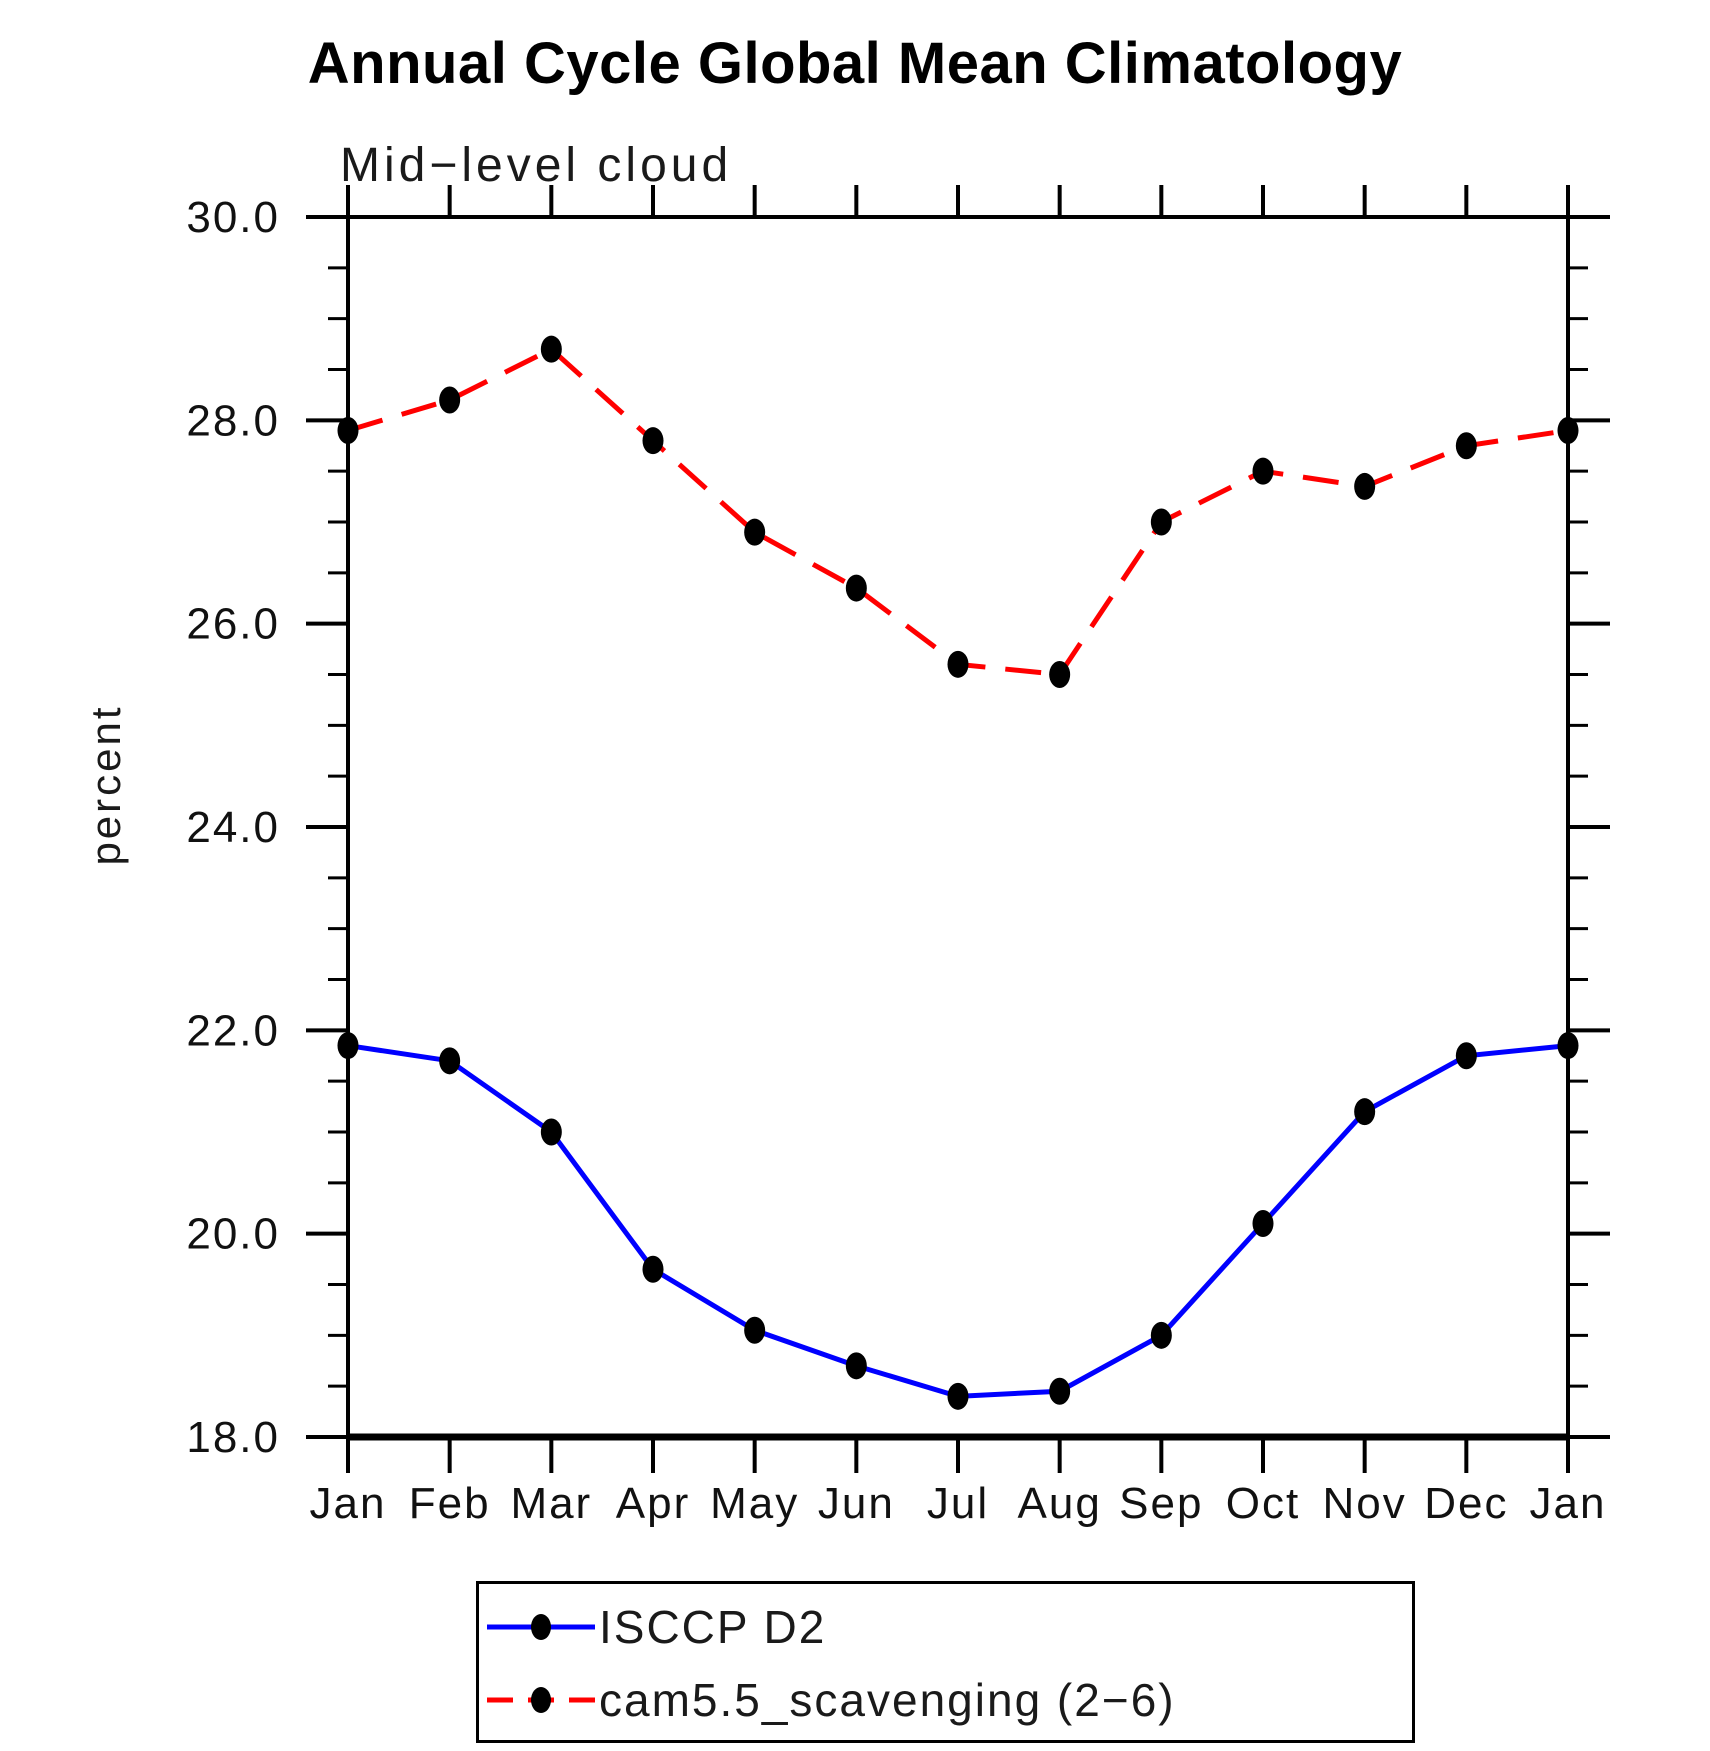  I want to click on x-tick-label: Apr, so click(653, 1503).